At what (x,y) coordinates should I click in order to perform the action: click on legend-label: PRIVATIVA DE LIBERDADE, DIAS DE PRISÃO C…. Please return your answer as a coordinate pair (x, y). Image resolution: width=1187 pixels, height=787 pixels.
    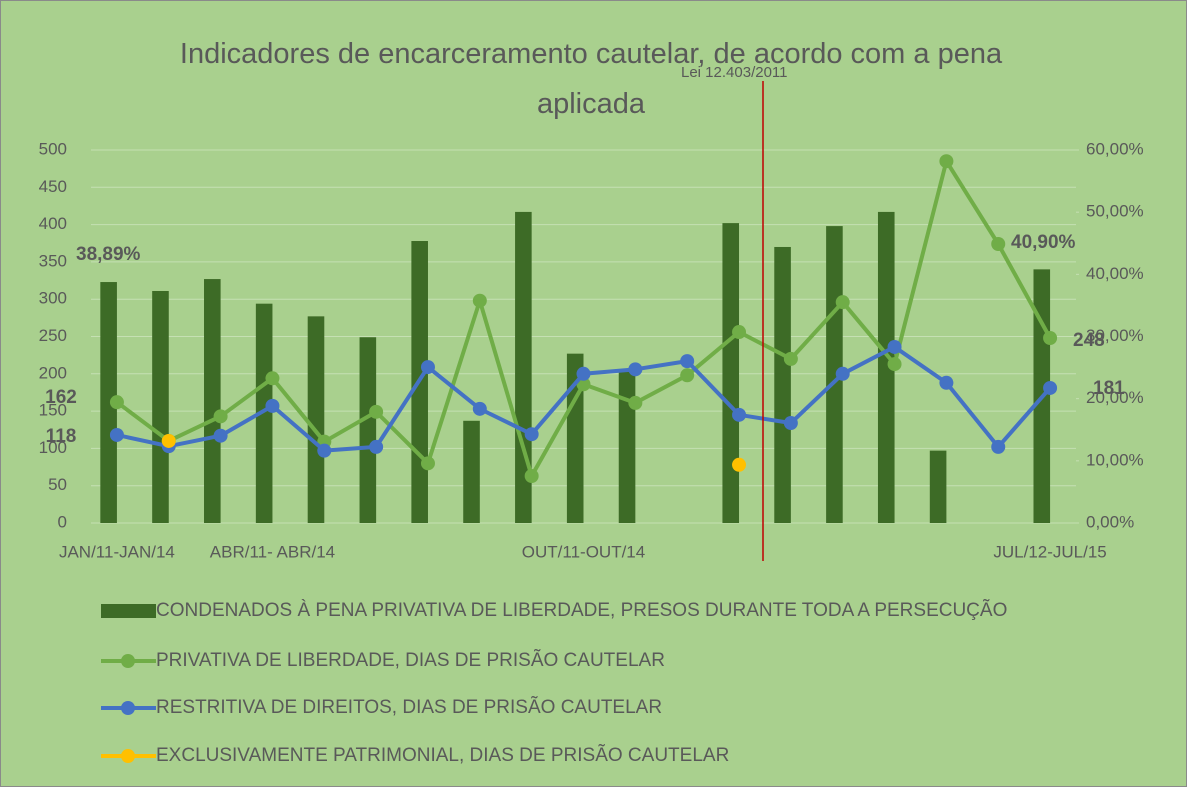
    Looking at the image, I should click on (410, 660).